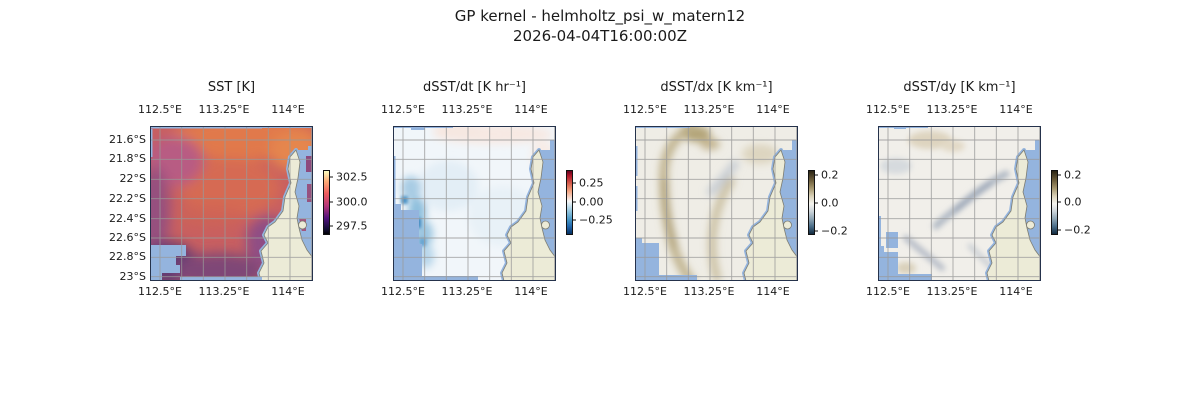 The image size is (1200, 400). I want to click on lat-tick-label: 22.4°S, so click(127, 218).